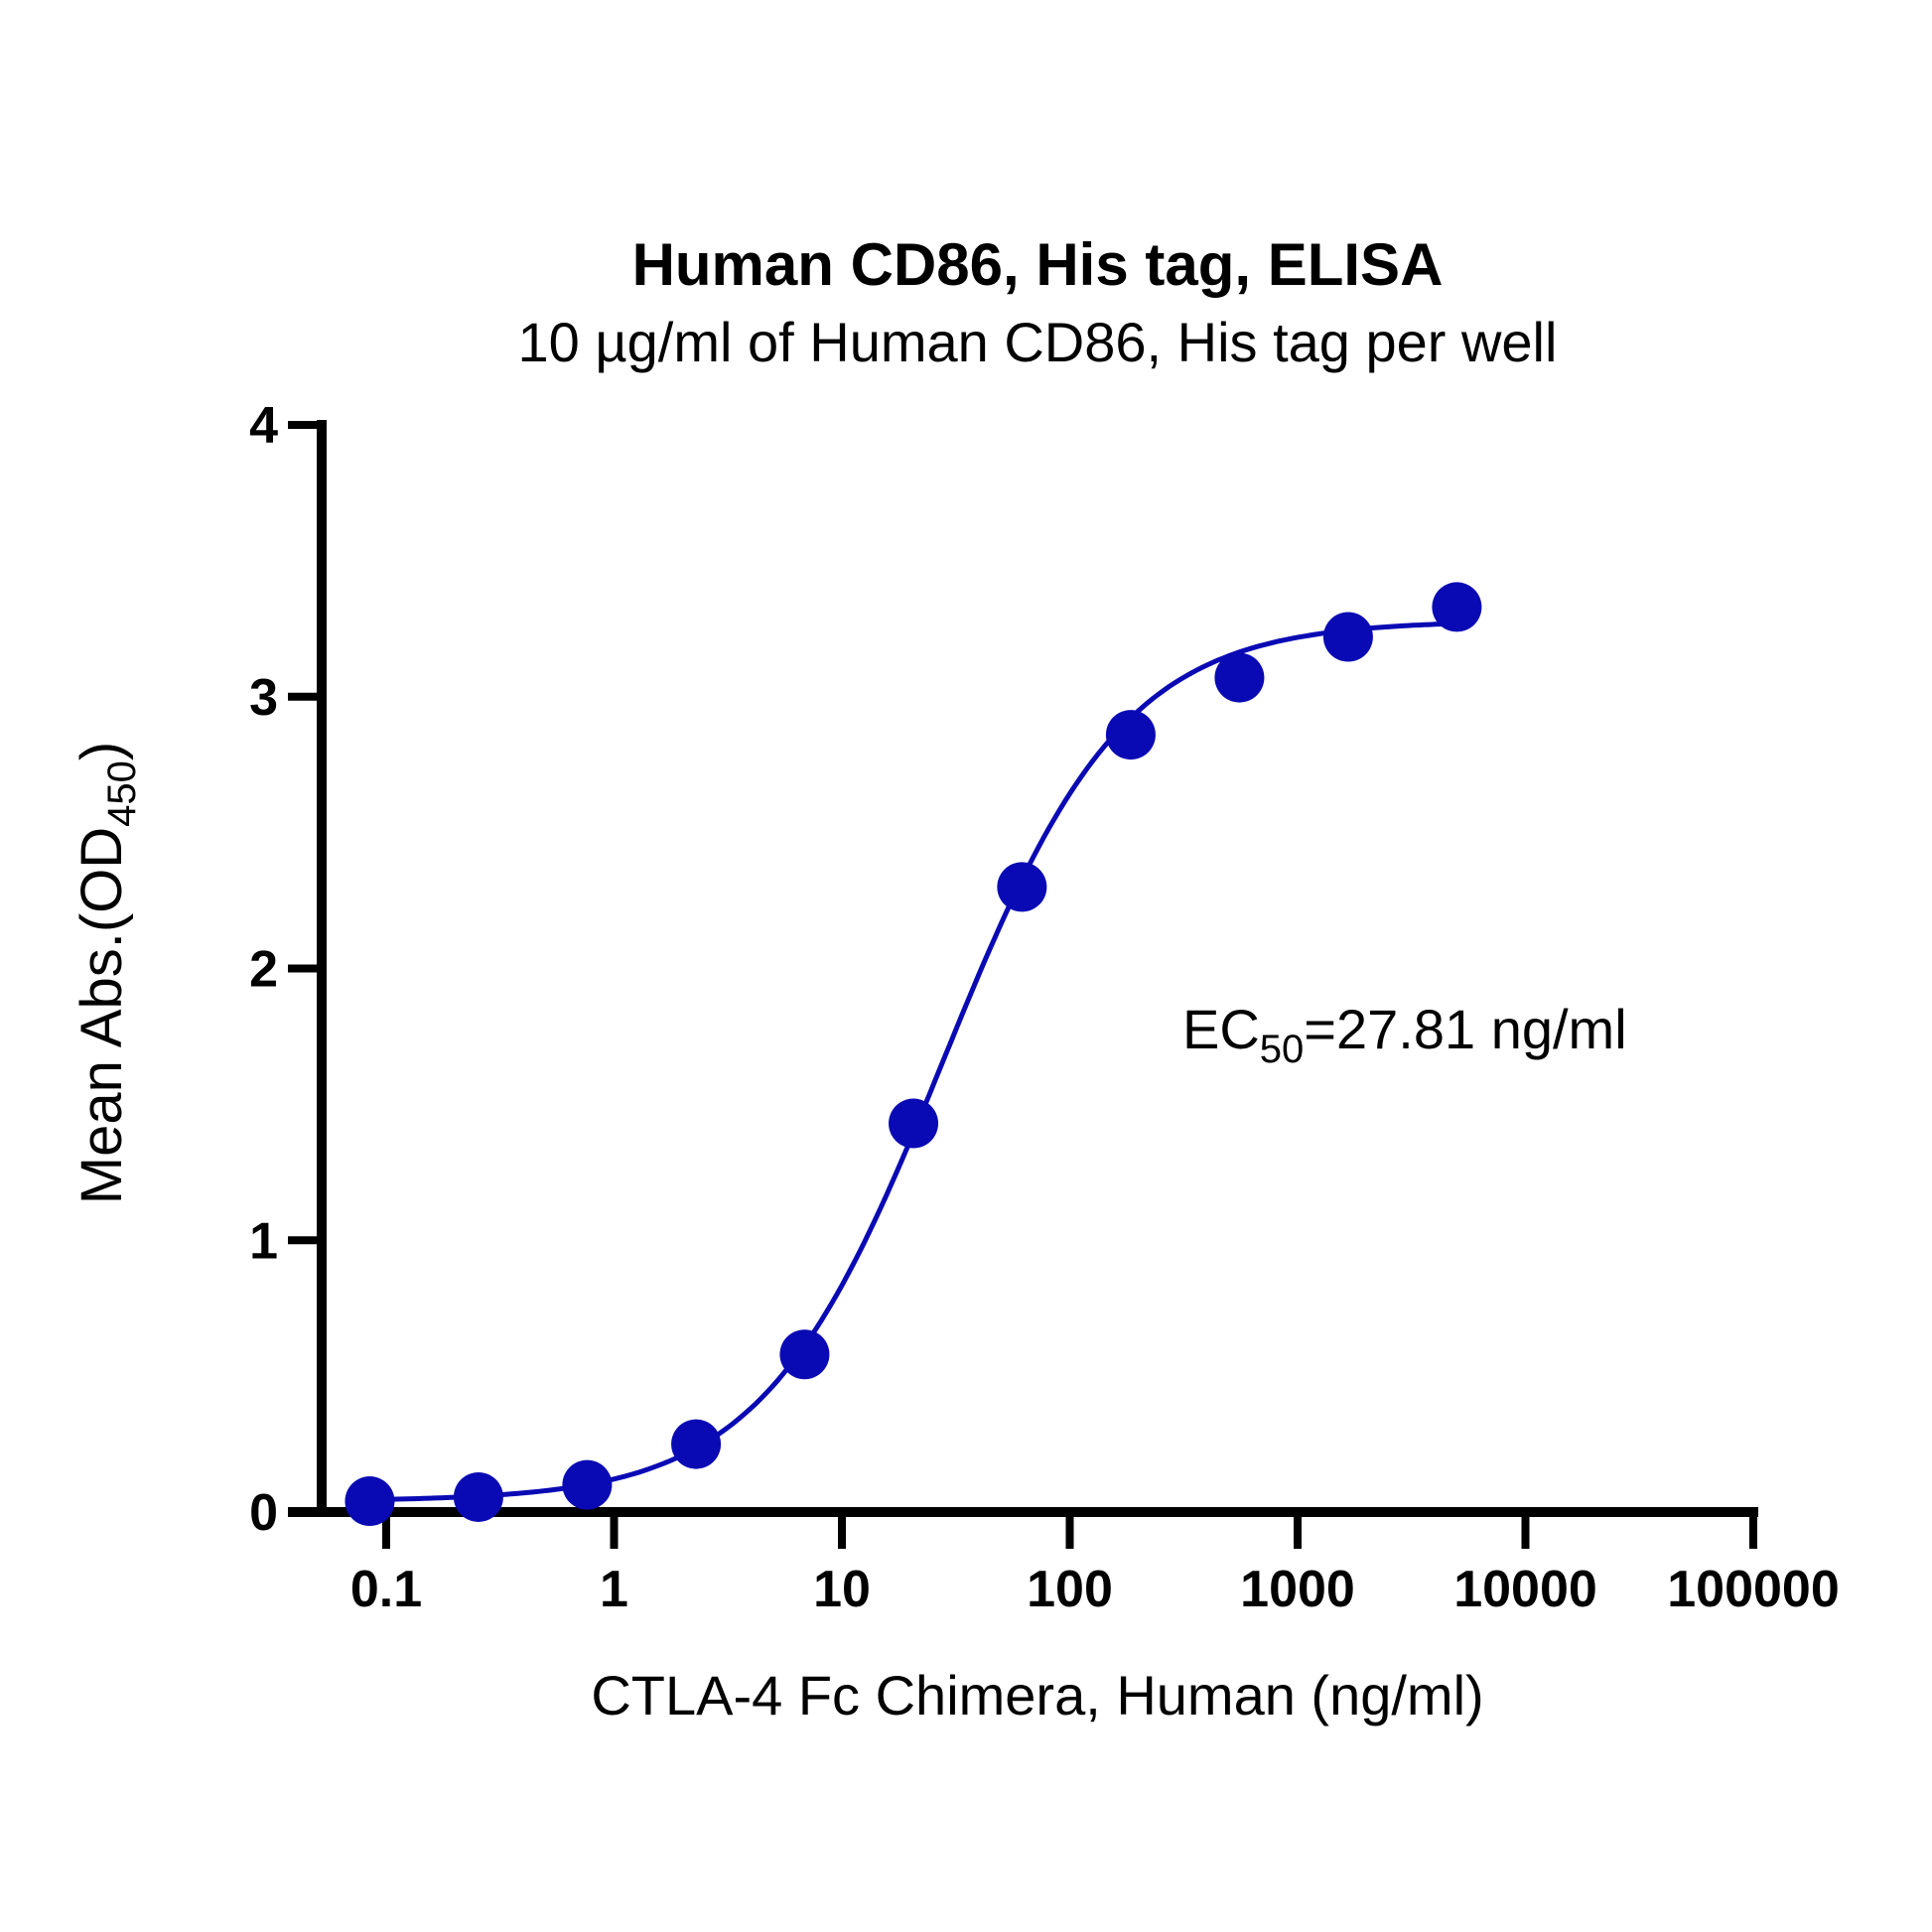 This screenshot has width=1932, height=1932. What do you see at coordinates (263, 970) in the screenshot?
I see `y-tick-label: 2` at bounding box center [263, 970].